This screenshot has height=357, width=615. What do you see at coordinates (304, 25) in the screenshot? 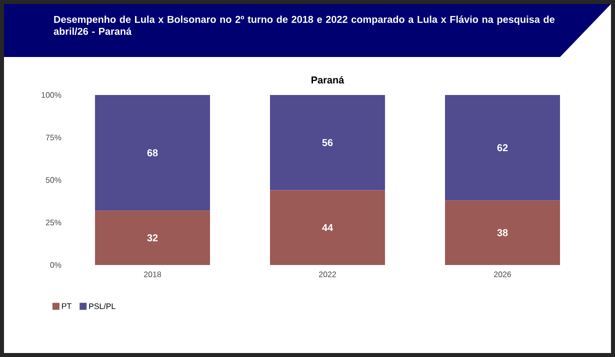
I see `chart-title: Desempenho de Lula x Bolsonaro no 2º turno de 2018 e 2022 comparado a Lula x Flávio na pesquisa de abril/26 - Paraná` at bounding box center [304, 25].